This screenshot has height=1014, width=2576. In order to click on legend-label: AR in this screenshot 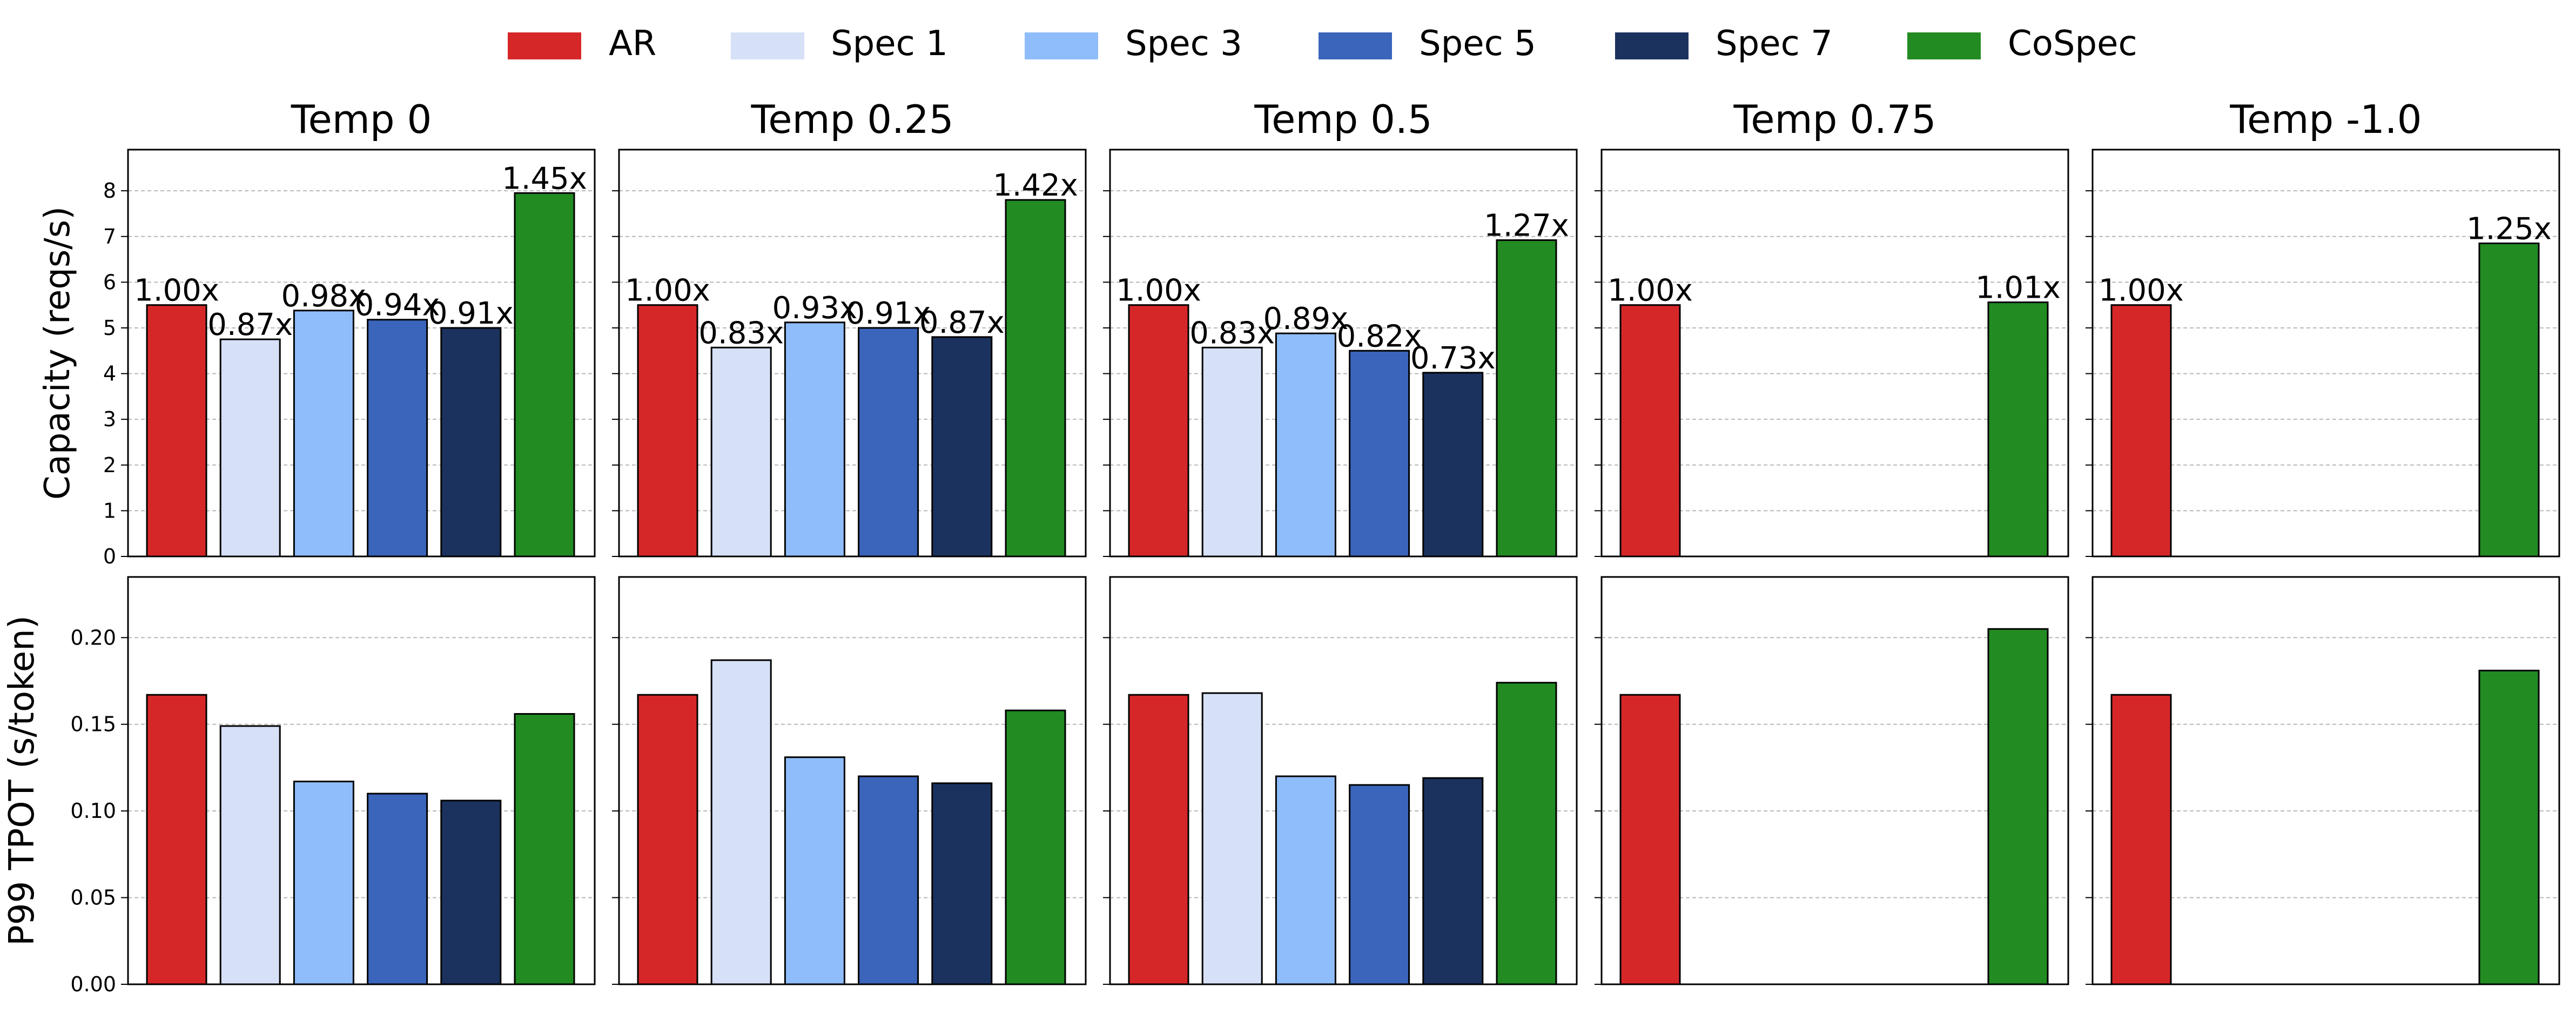, I will do `click(632, 44)`.